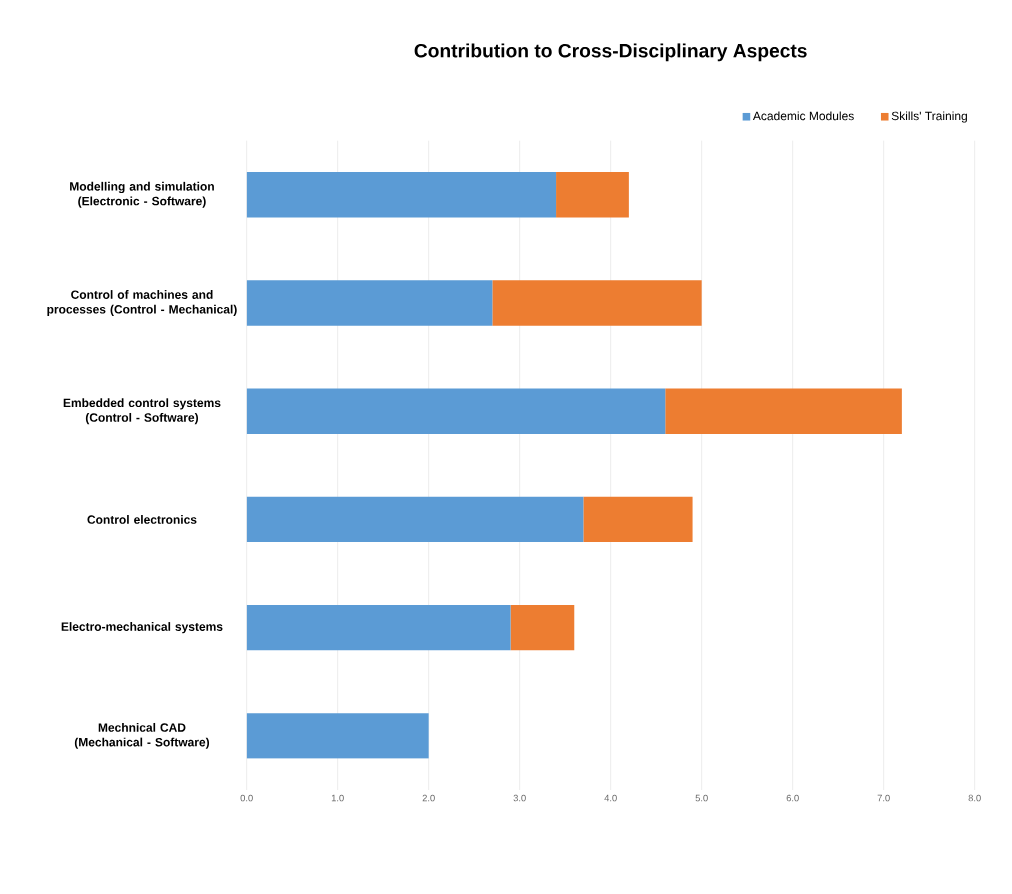 This screenshot has width=1012, height=894. What do you see at coordinates (610, 52) in the screenshot?
I see `chart-title: Contribution to Cross-Disciplinary Aspects` at bounding box center [610, 52].